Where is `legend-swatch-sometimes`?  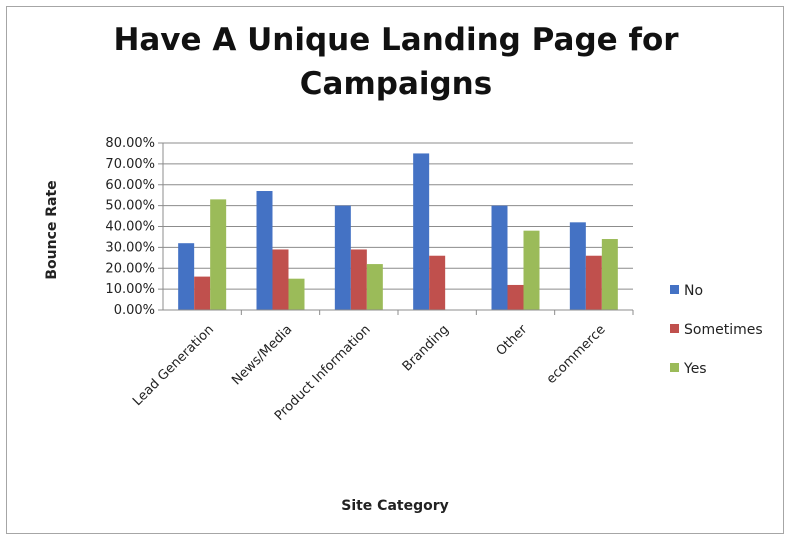 legend-swatch-sometimes is located at coordinates (674, 328).